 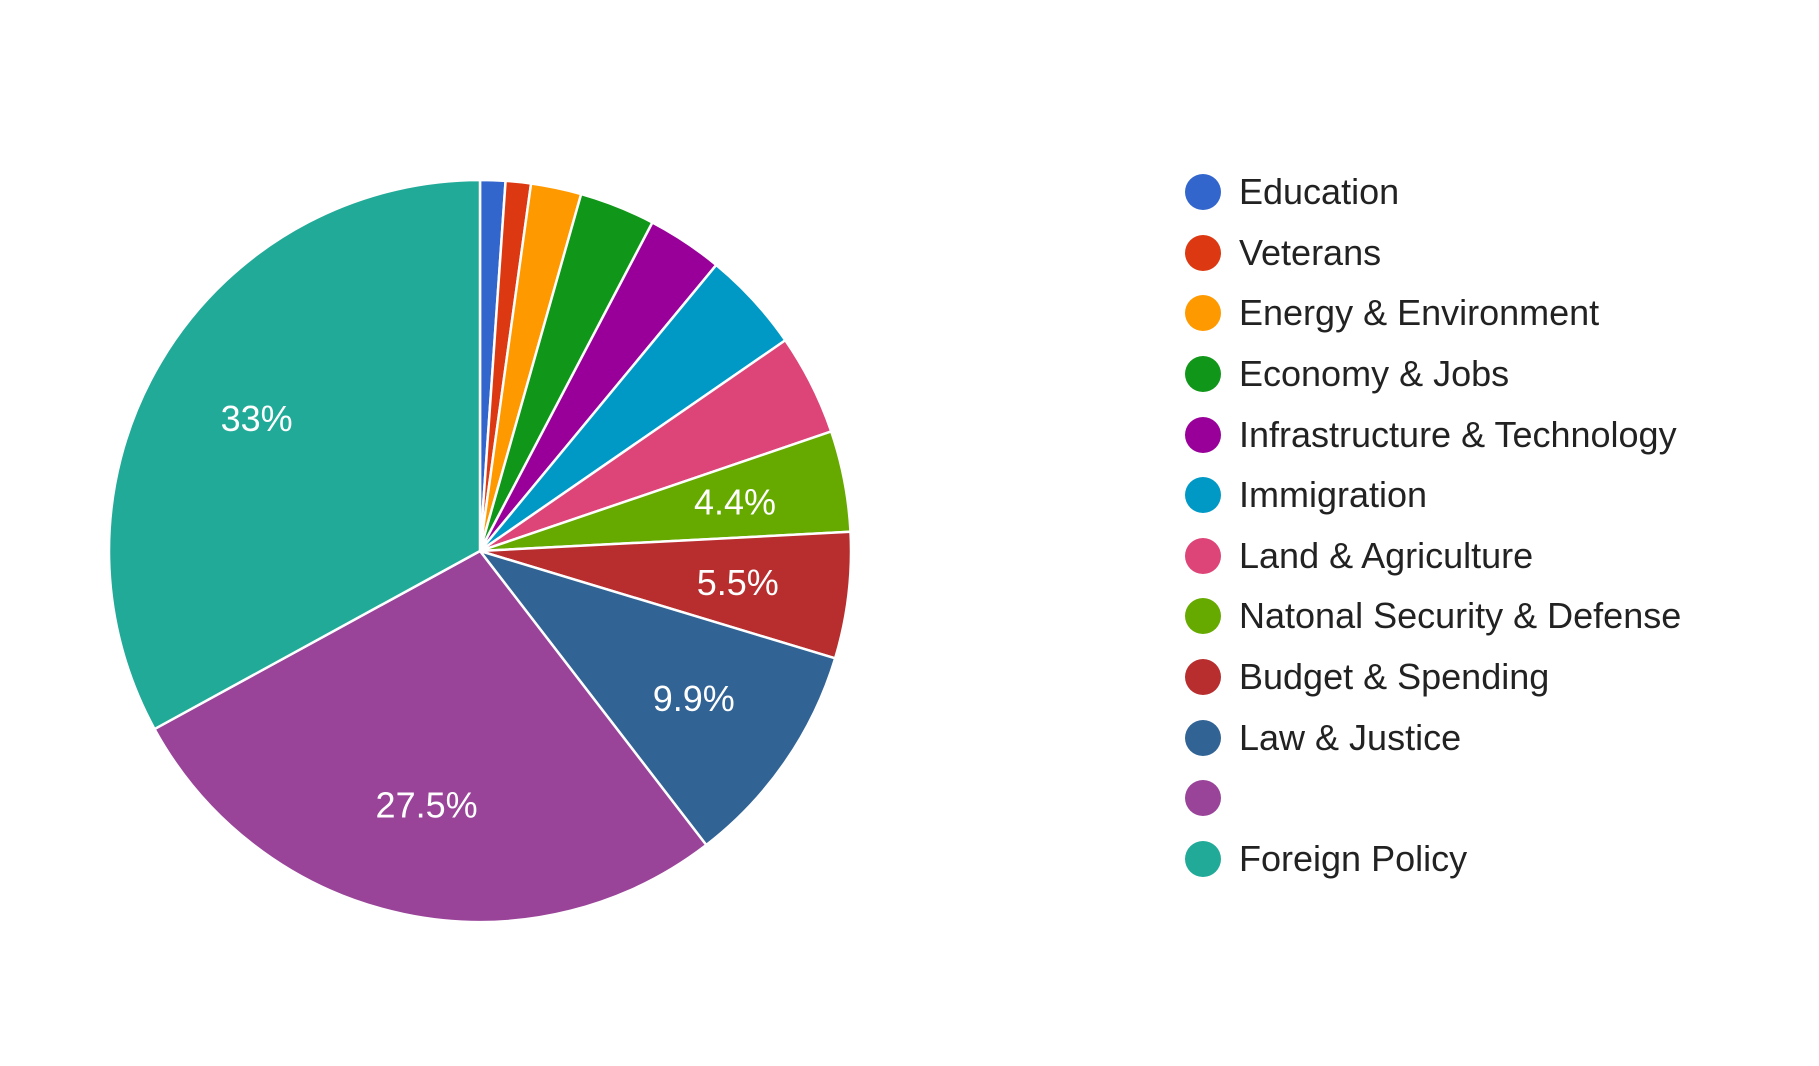 What do you see at coordinates (294, 454) in the screenshot?
I see `pie-slice-foreign-policy` at bounding box center [294, 454].